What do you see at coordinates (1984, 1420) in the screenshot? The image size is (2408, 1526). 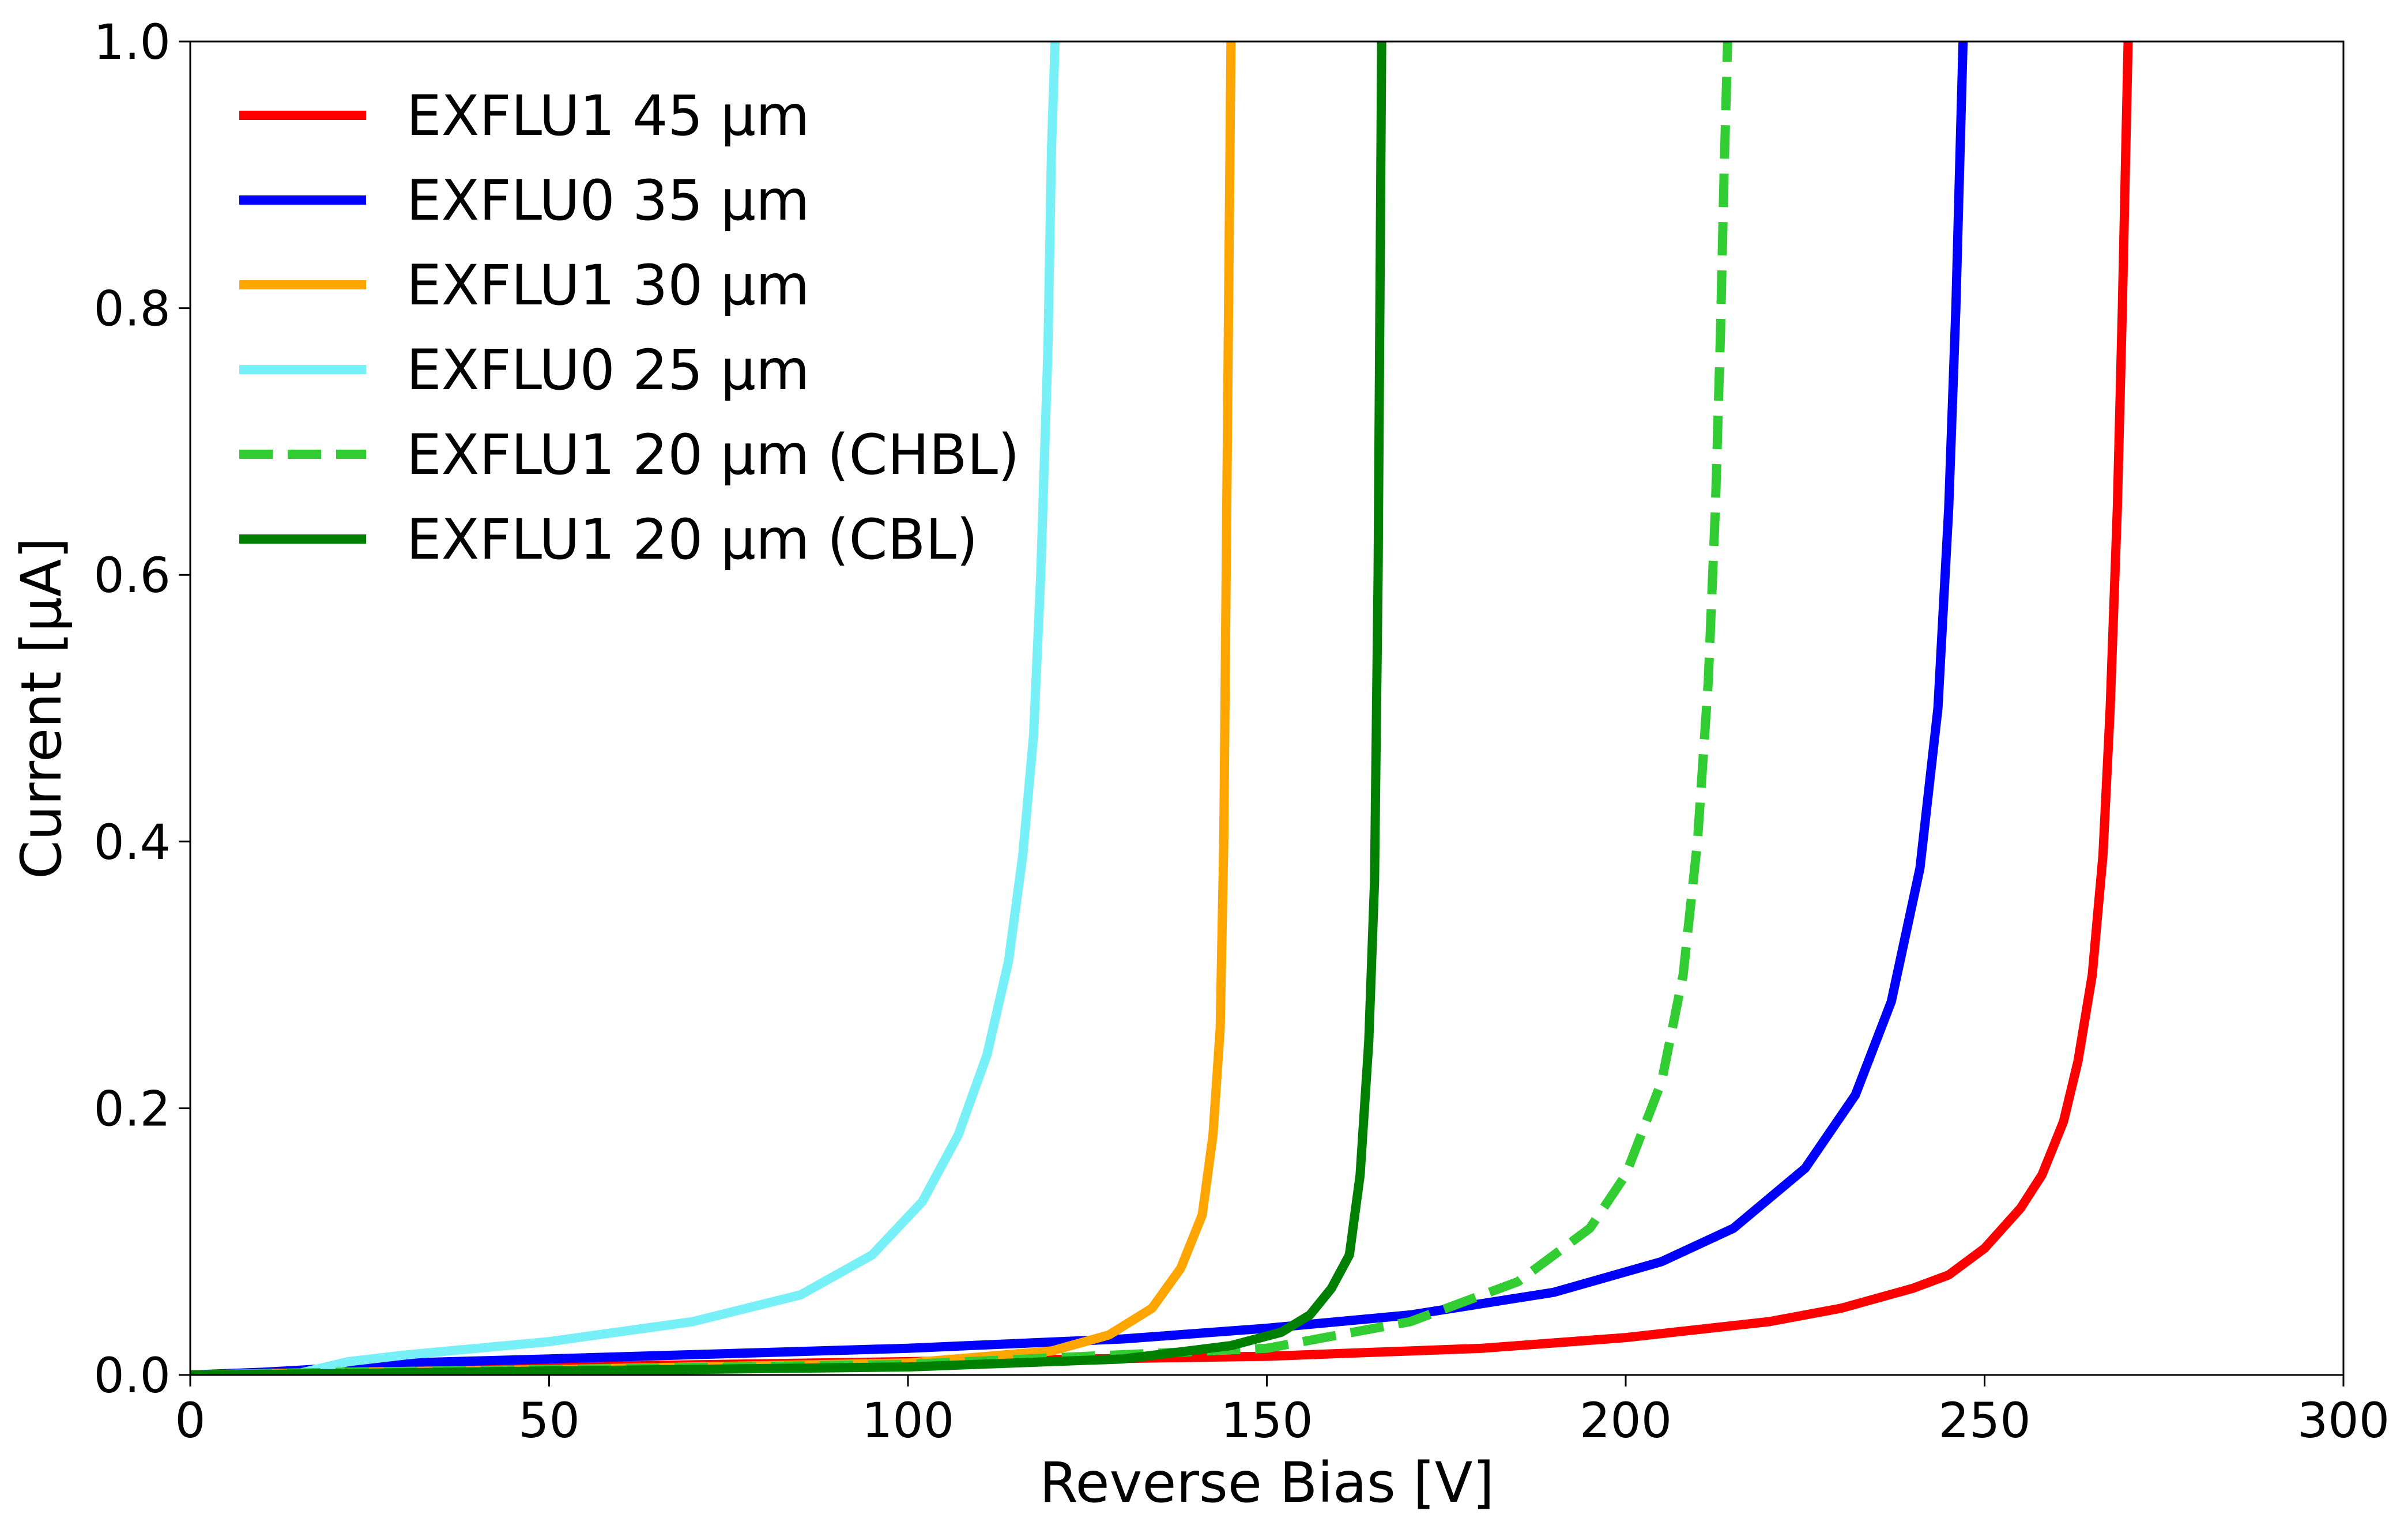 I see `x-tick-label: 250` at bounding box center [1984, 1420].